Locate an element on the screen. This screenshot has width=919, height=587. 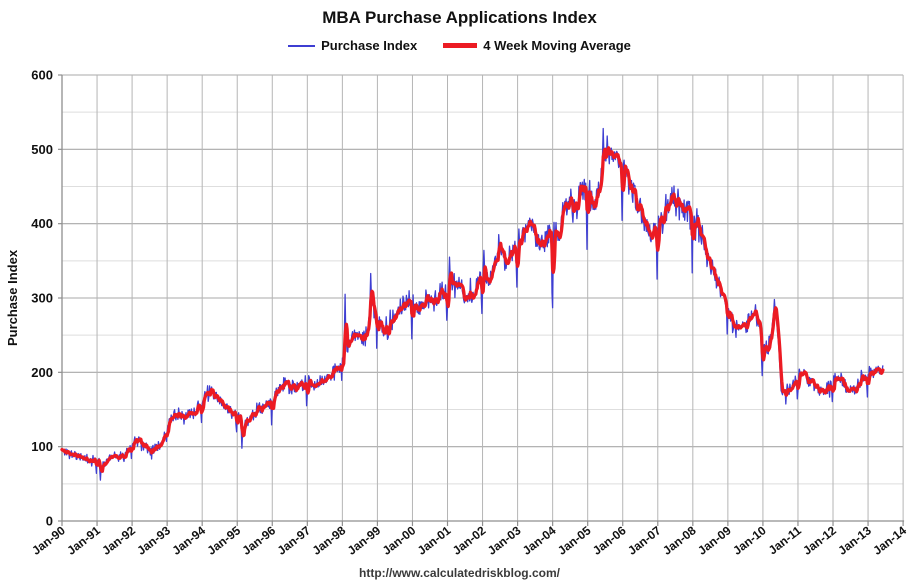
y-tick-label: 500 is located at coordinates (42, 149).